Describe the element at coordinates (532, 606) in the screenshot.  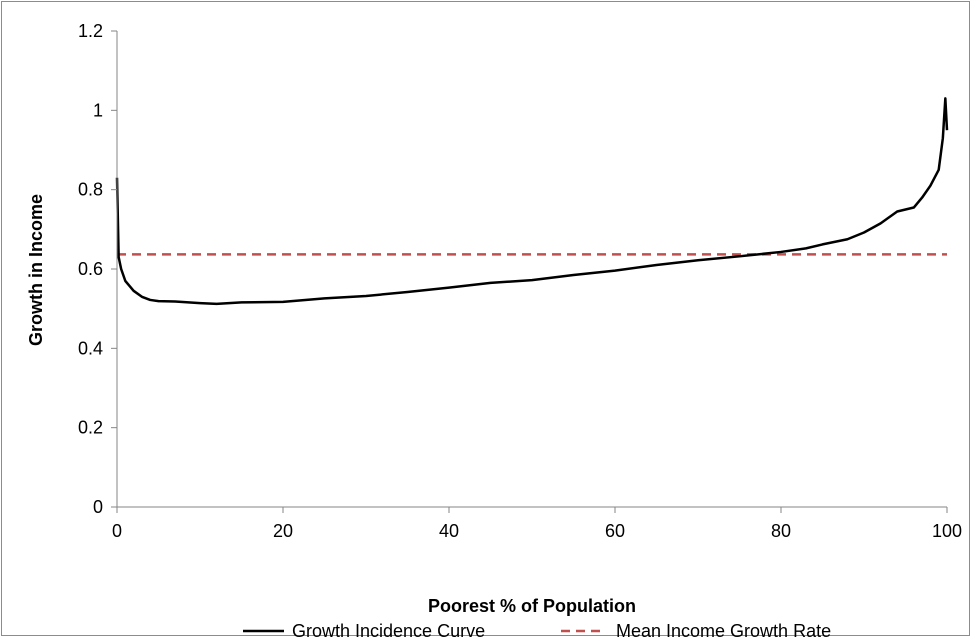
I see `x-axis-title: Poorest % of Population` at that location.